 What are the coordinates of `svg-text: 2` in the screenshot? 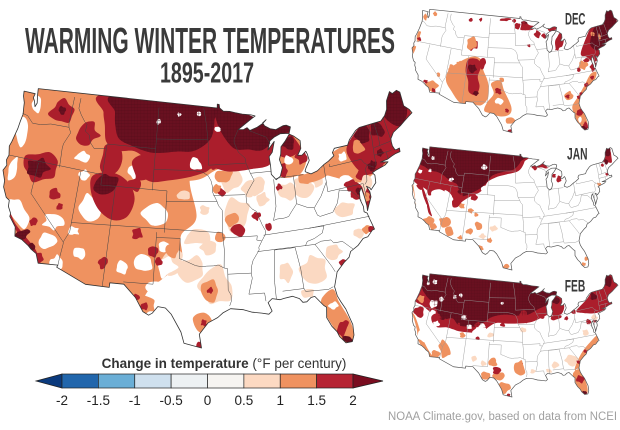 It's located at (353, 400).